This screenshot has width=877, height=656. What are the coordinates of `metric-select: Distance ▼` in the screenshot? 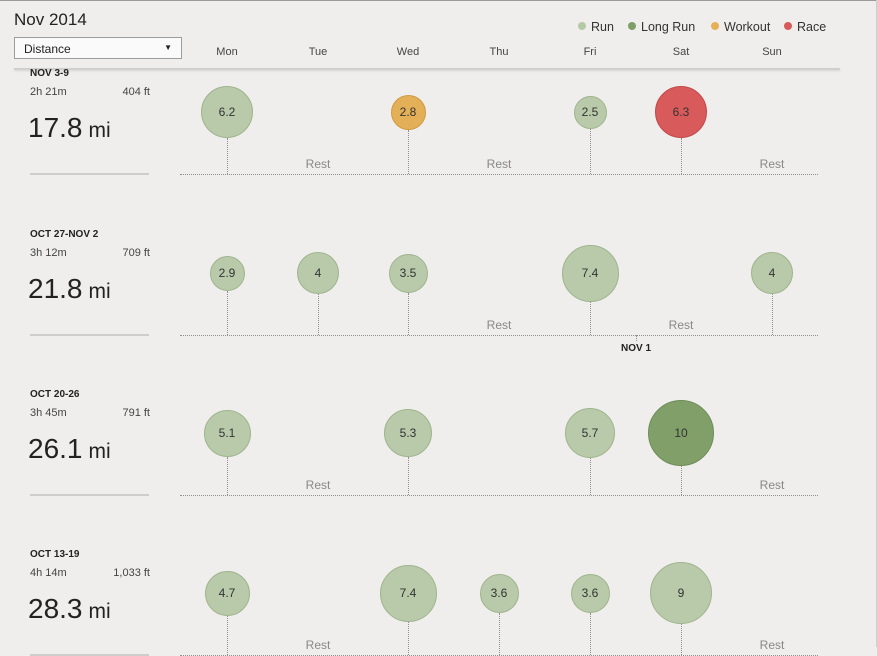 It's located at (98, 48).